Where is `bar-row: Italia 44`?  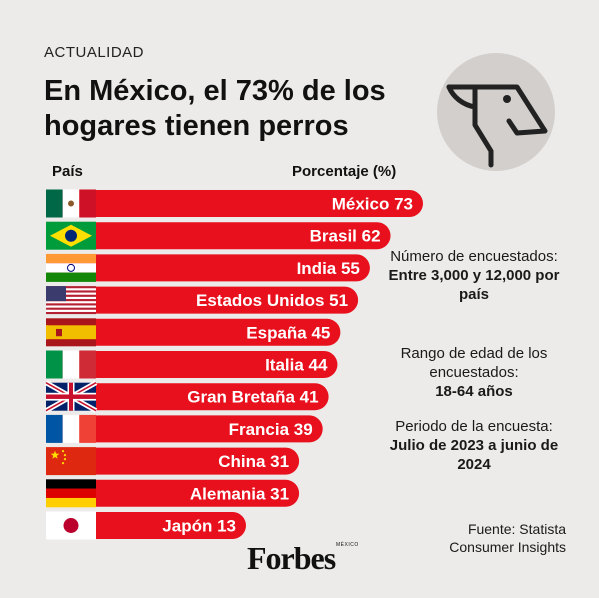
bar-row: Italia 44 is located at coordinates (192, 364).